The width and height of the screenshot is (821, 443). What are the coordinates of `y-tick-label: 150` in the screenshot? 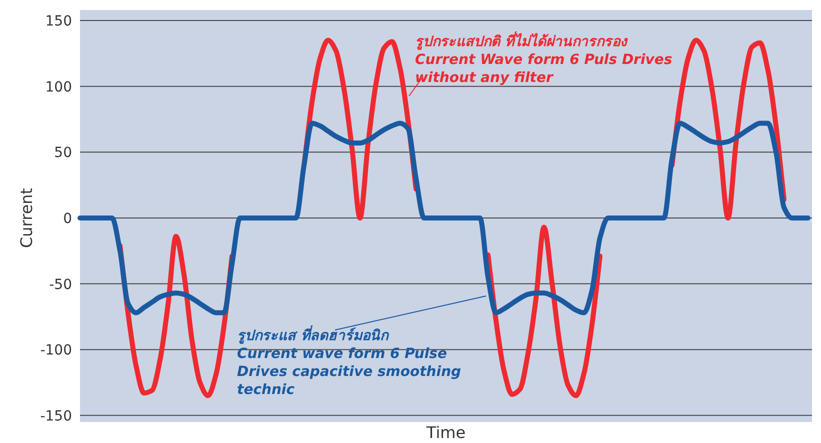 It's located at (58, 22).